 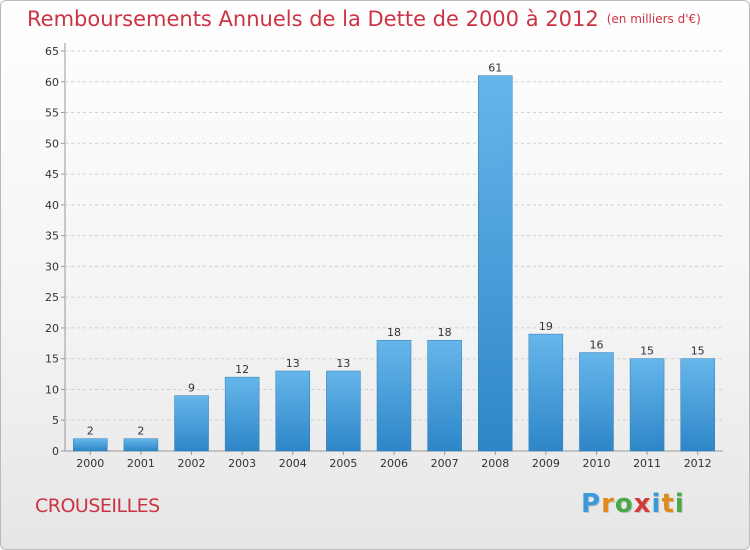 I want to click on data-label: 12, so click(x=242, y=369).